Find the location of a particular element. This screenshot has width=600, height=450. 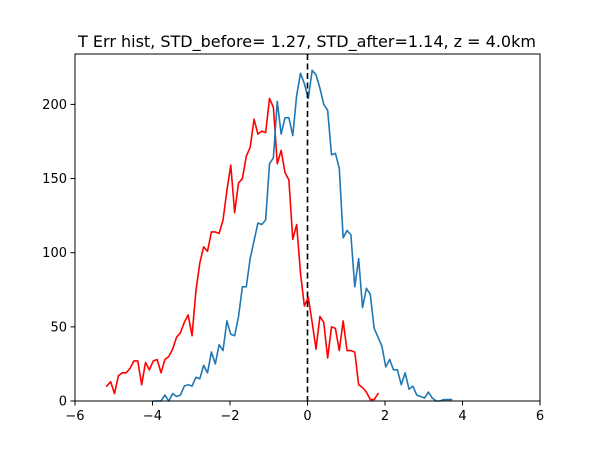

x-tick-label: 4 is located at coordinates (462, 416).